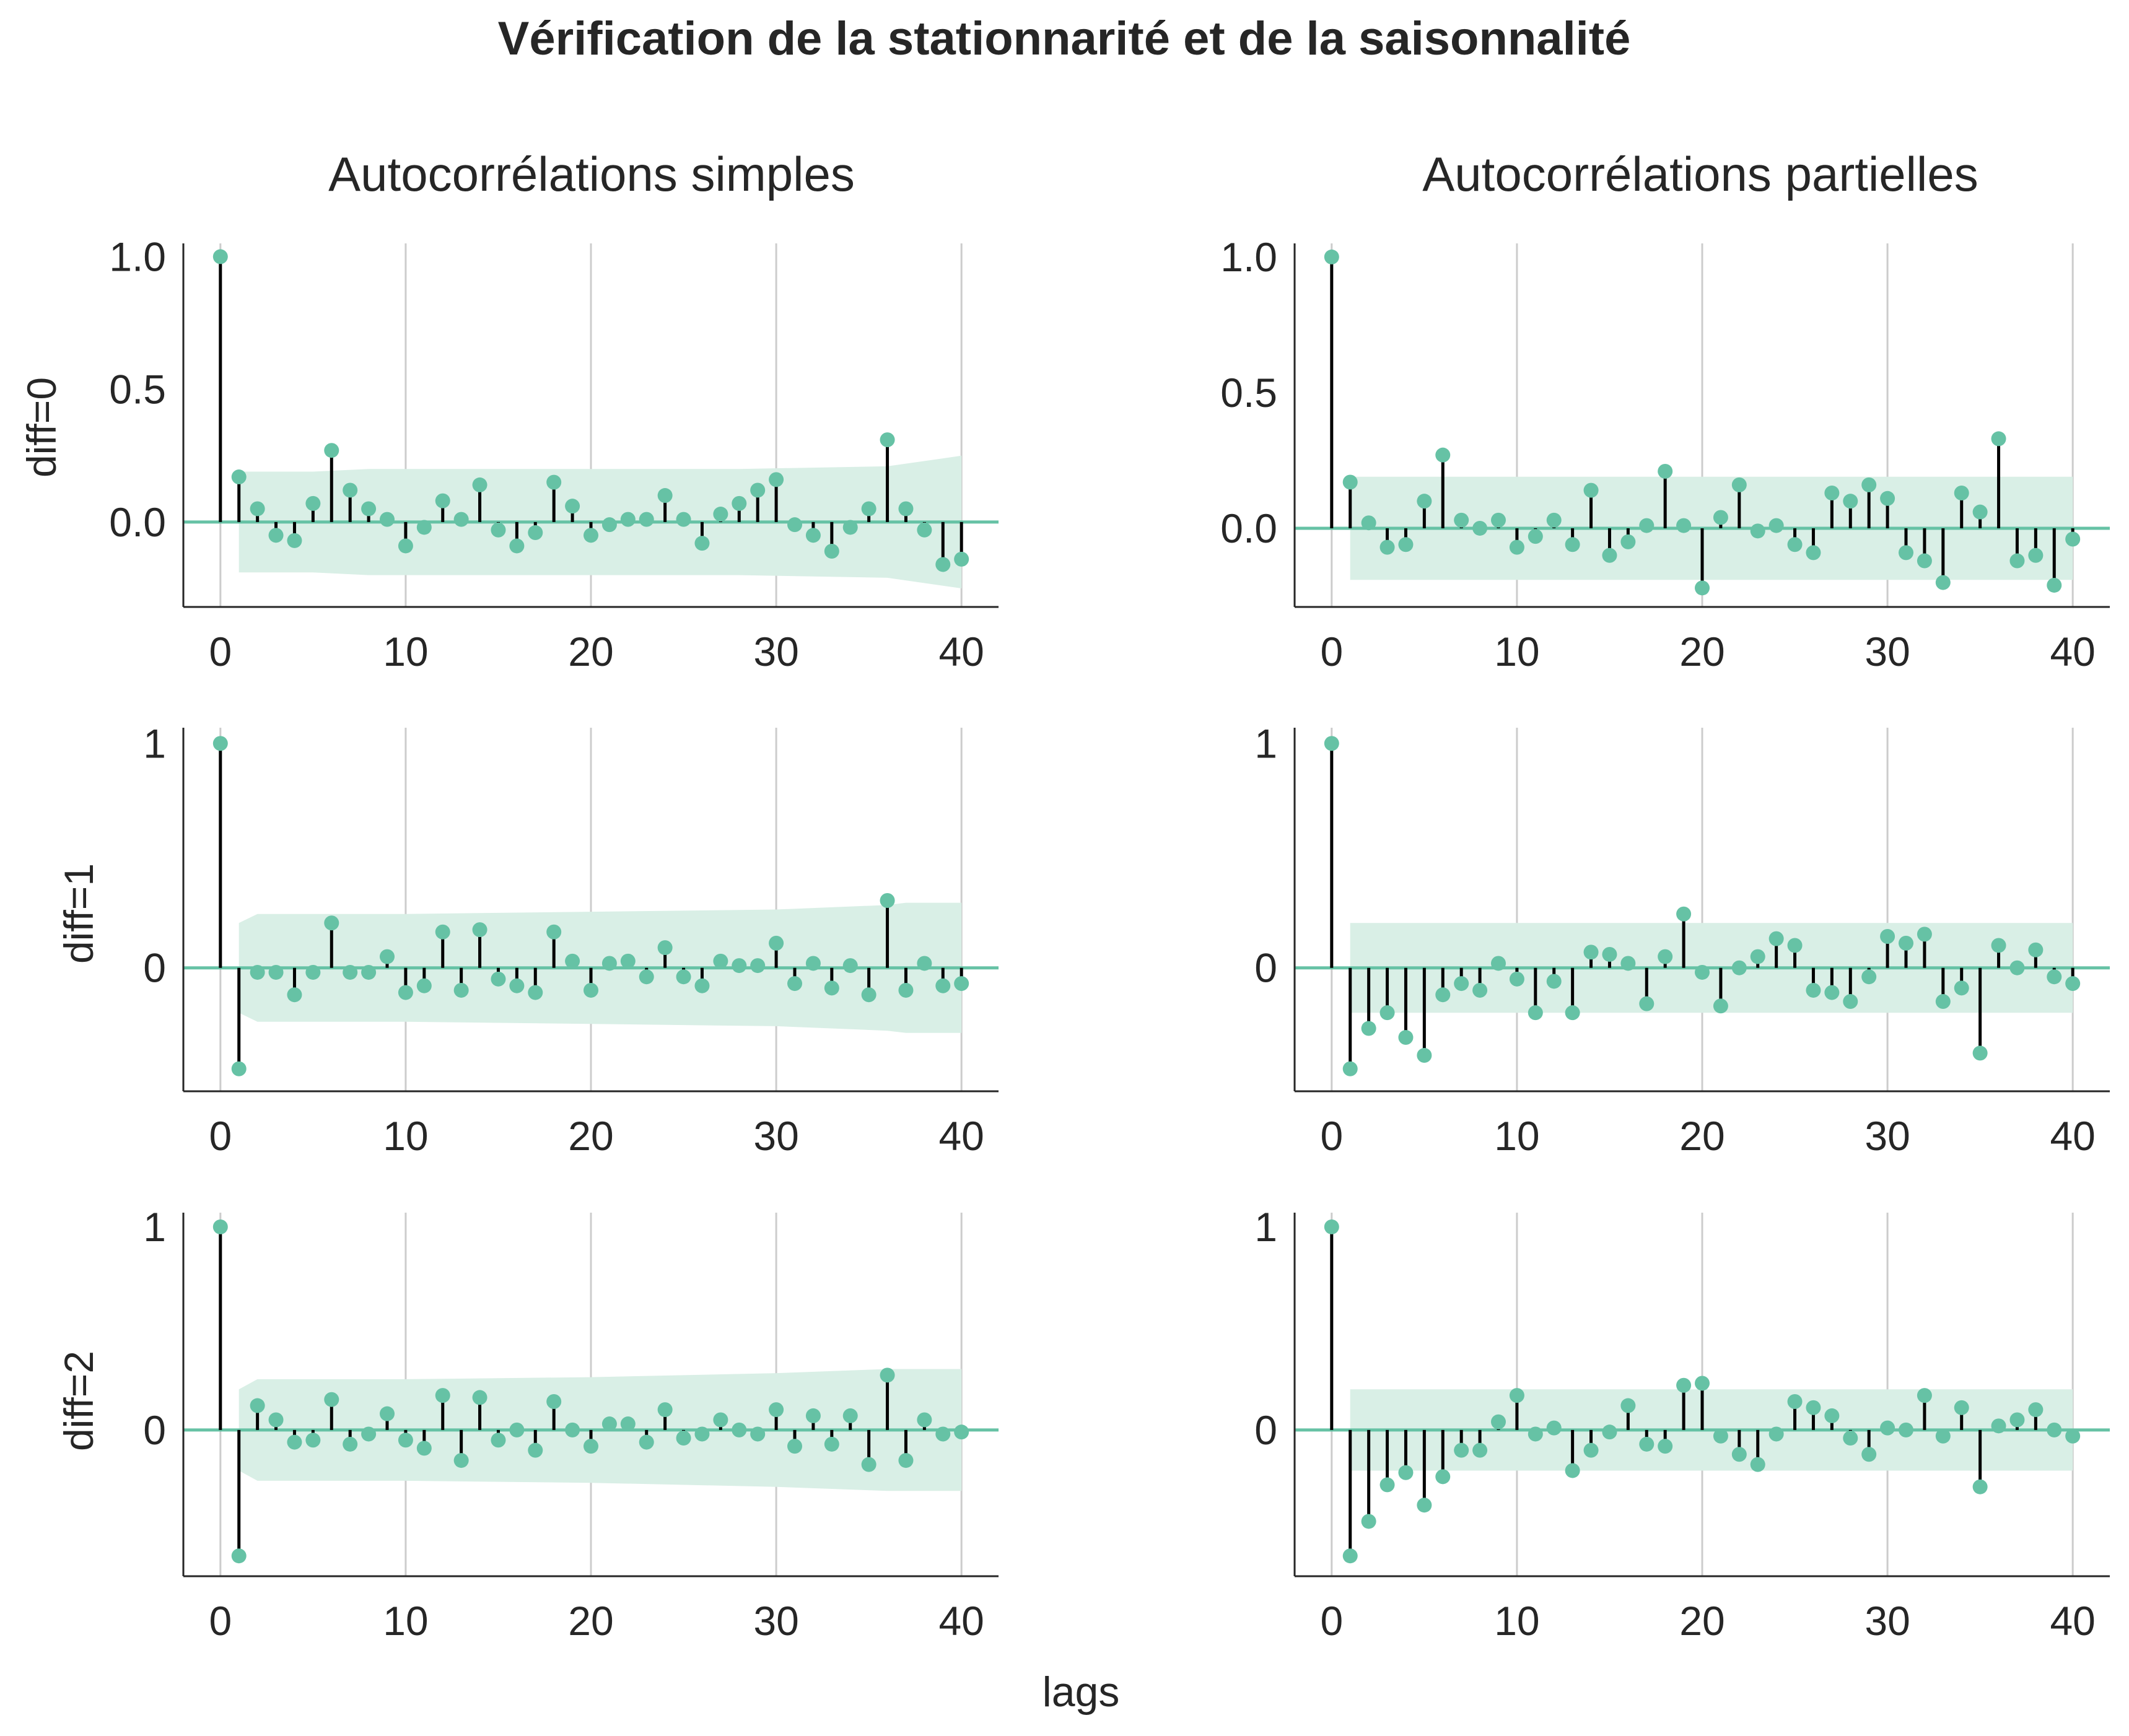  Describe the element at coordinates (137, 522) in the screenshot. I see `y-tick-label: 0.0` at that location.